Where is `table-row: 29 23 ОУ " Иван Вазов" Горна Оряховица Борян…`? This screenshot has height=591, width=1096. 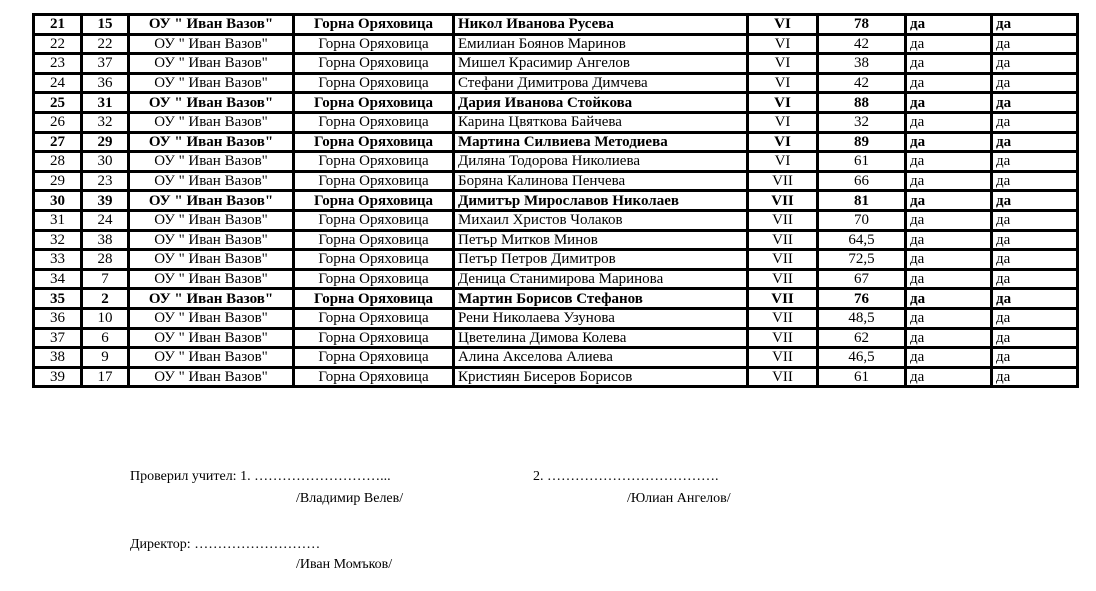
table-row: 29 23 ОУ " Иван Вазов" Горна Оряховица Борян… is located at coordinates (555, 181).